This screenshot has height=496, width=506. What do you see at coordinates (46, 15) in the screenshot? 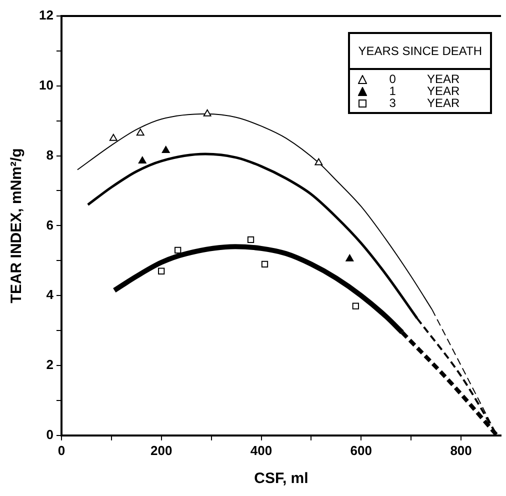
I see `y-tick-label: 12` at bounding box center [46, 15].